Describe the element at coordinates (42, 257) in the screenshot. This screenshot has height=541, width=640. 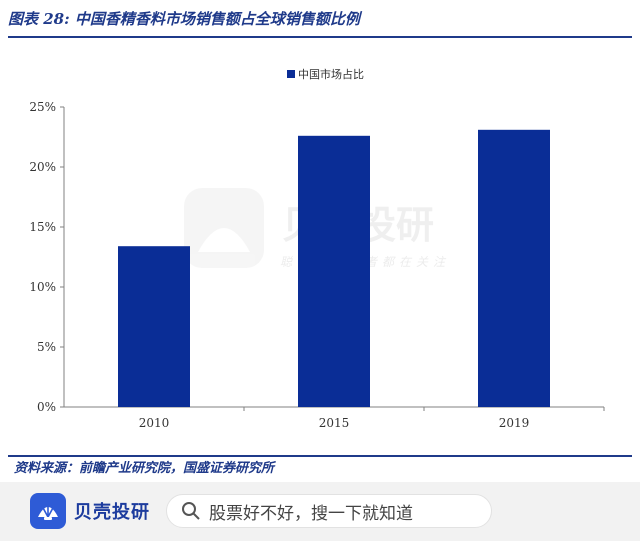
I see `y-tick-labels: 0% 5% 10% 15% 20% 25%` at that location.